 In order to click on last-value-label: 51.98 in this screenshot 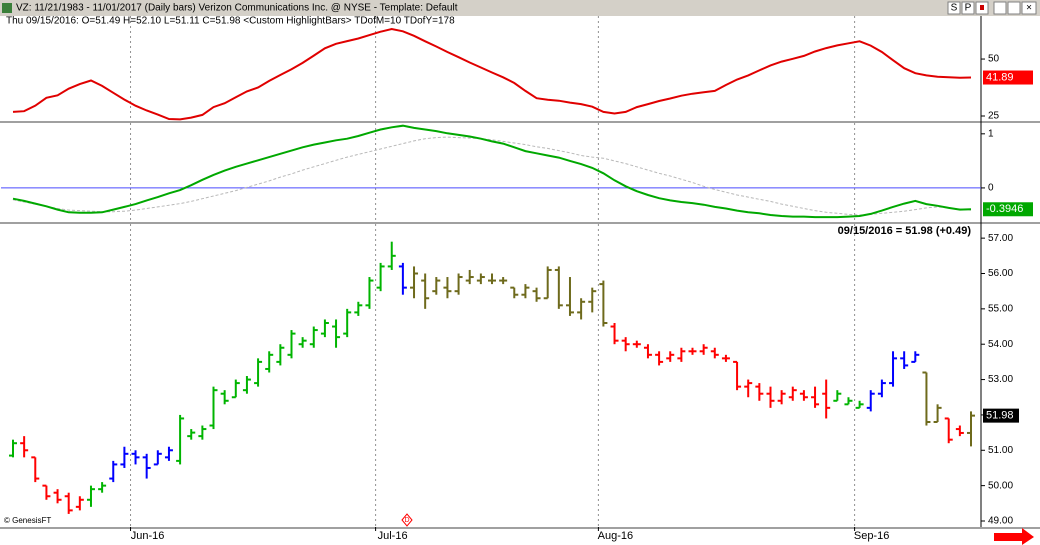, I will do `click(1000, 416)`.